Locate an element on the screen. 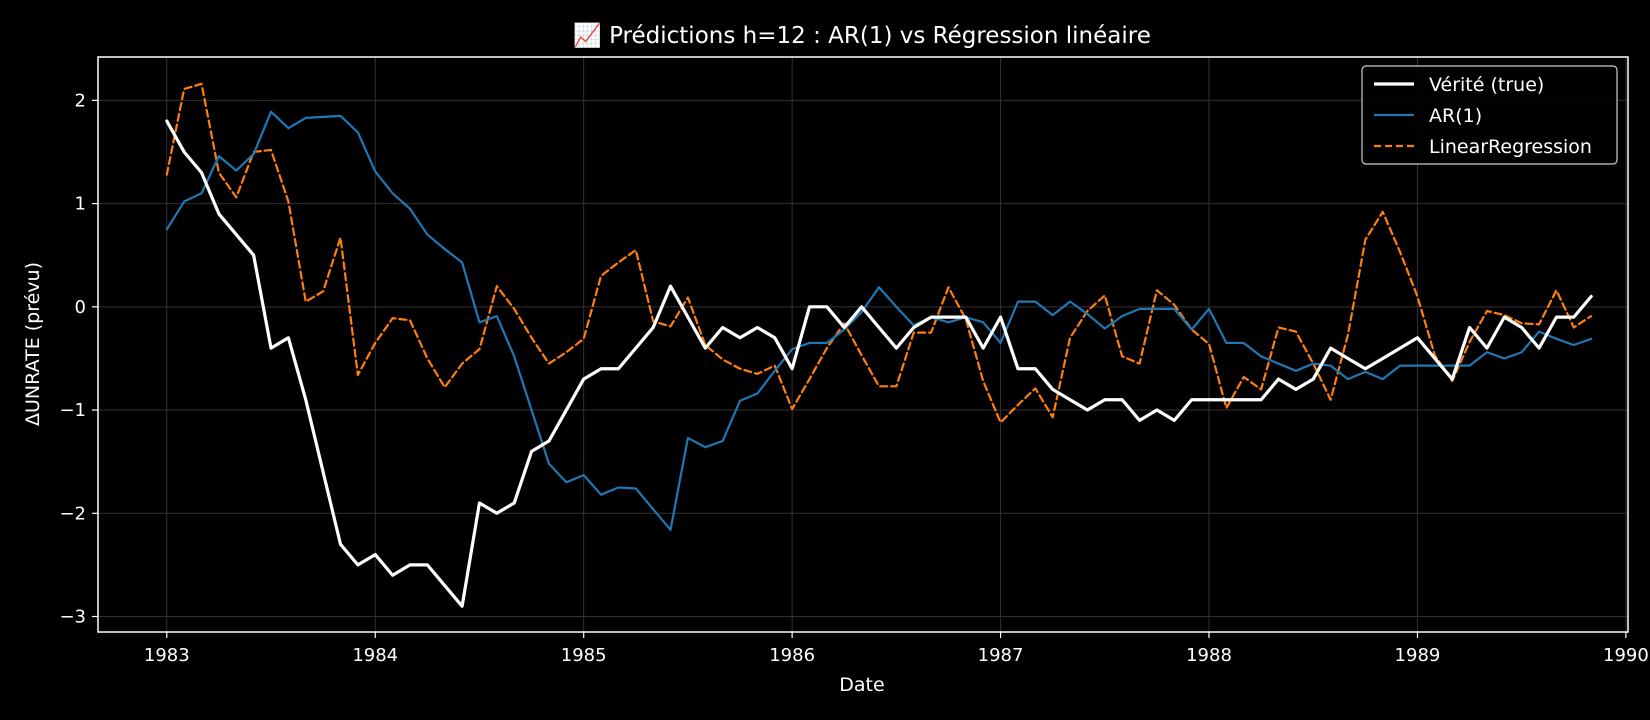  y-tick-label: −1 is located at coordinates (72, 410).